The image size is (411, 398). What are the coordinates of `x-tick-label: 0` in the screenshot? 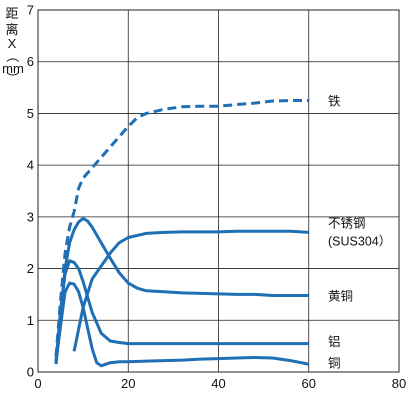 It's located at (37, 383).